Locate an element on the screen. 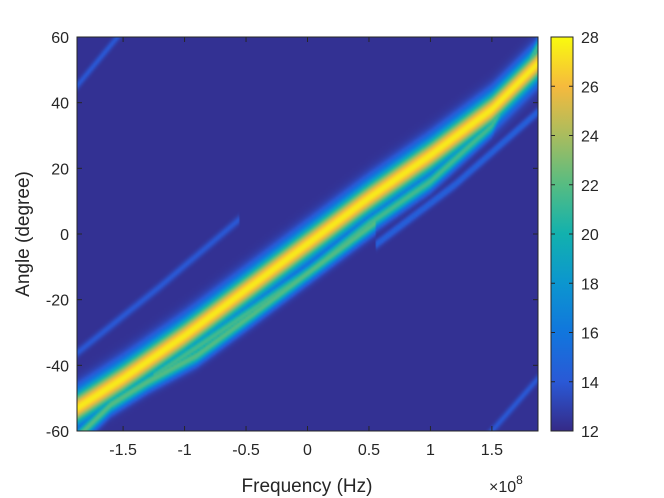  y-tick-label: 60 is located at coordinates (60, 38).